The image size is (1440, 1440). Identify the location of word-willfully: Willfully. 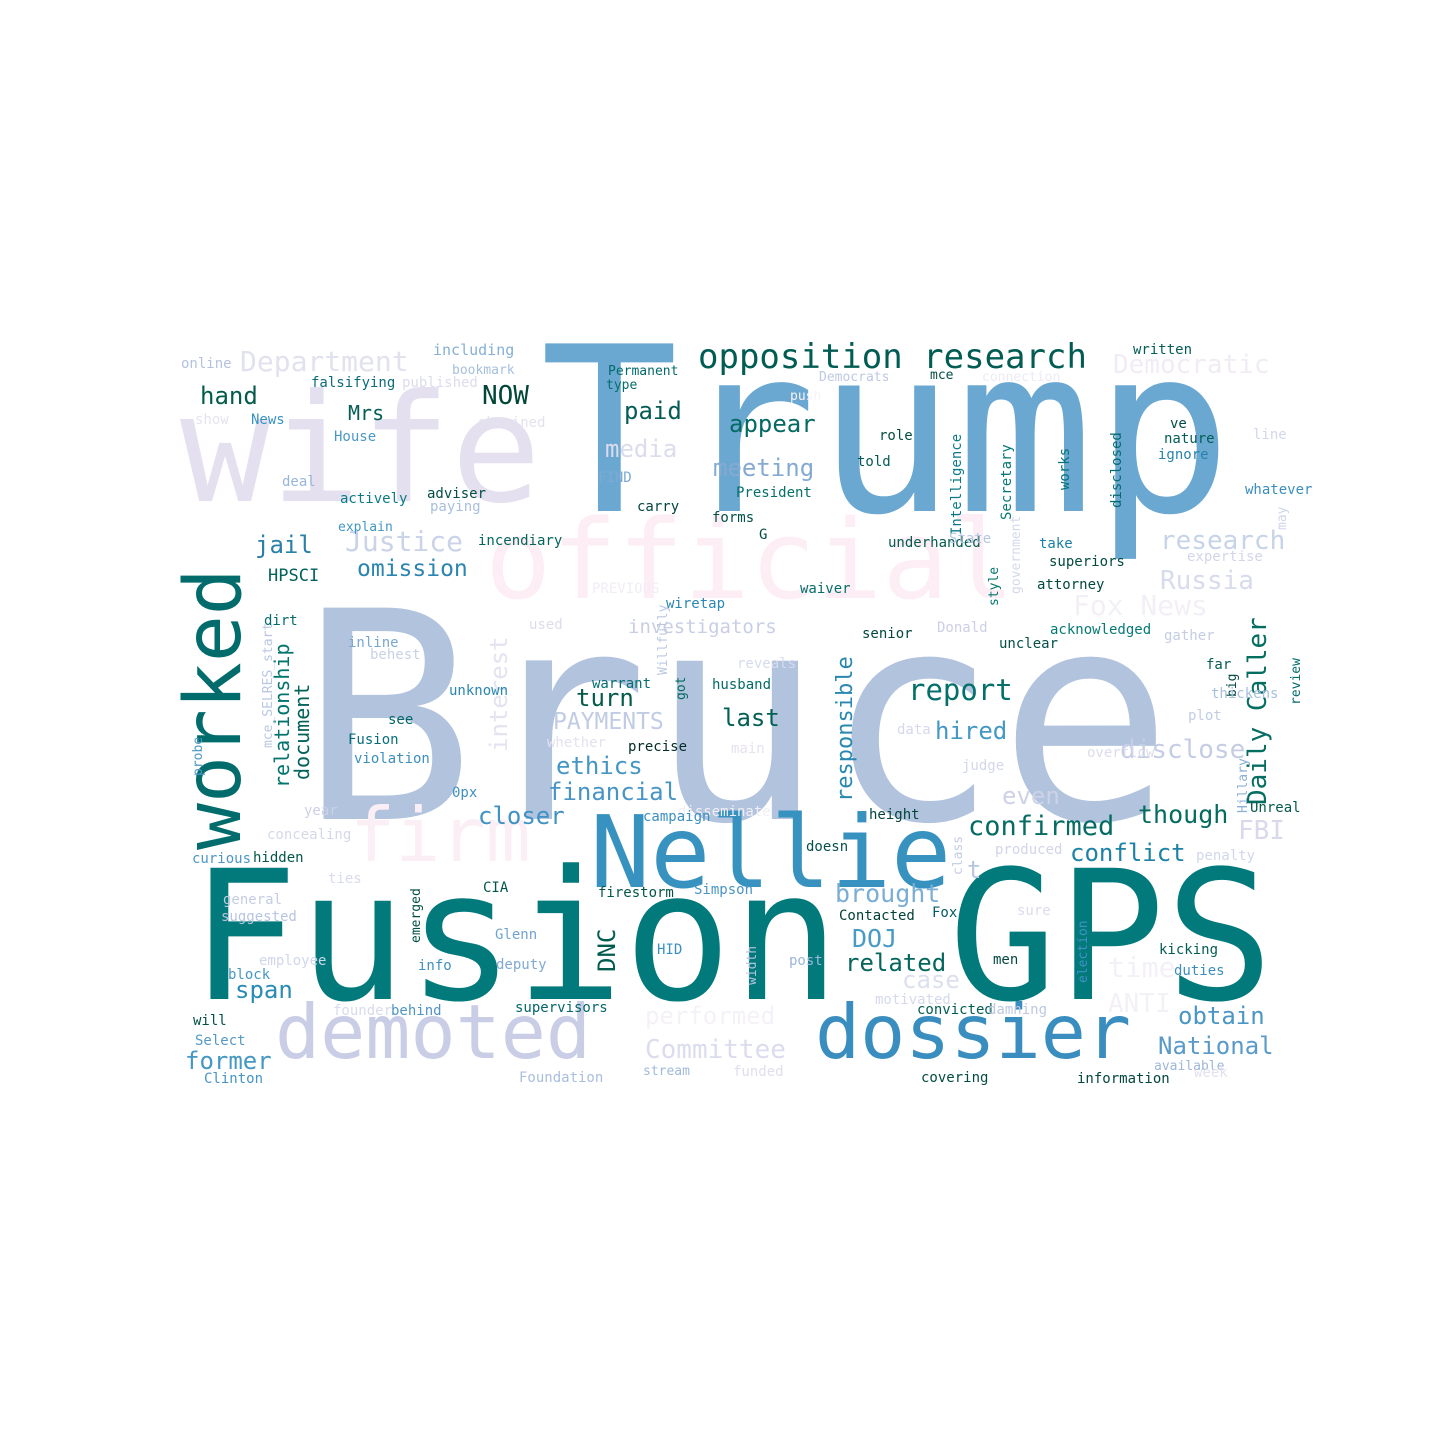
(663, 639).